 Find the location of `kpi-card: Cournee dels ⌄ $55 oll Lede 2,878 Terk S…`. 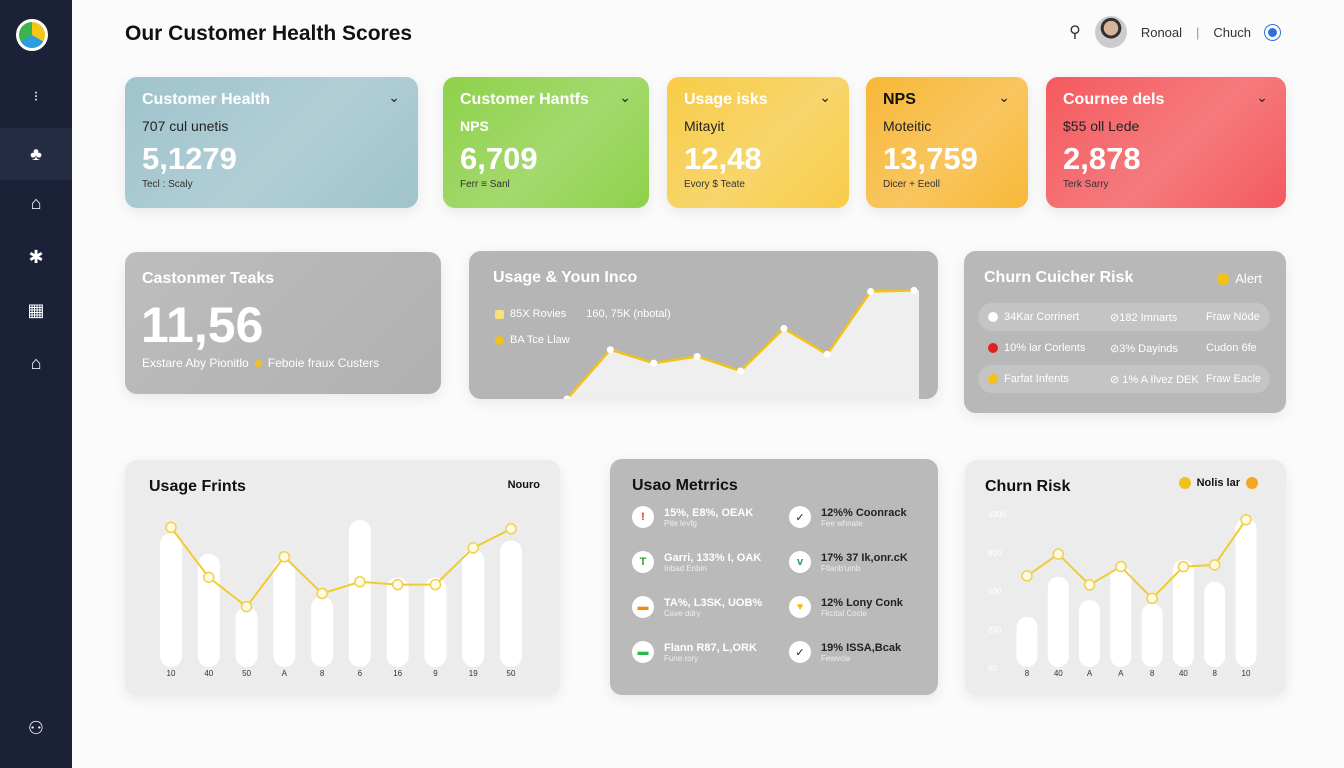

kpi-card: Cournee dels ⌄ $55 oll Lede 2,878 Terk S… is located at coordinates (1166, 142).